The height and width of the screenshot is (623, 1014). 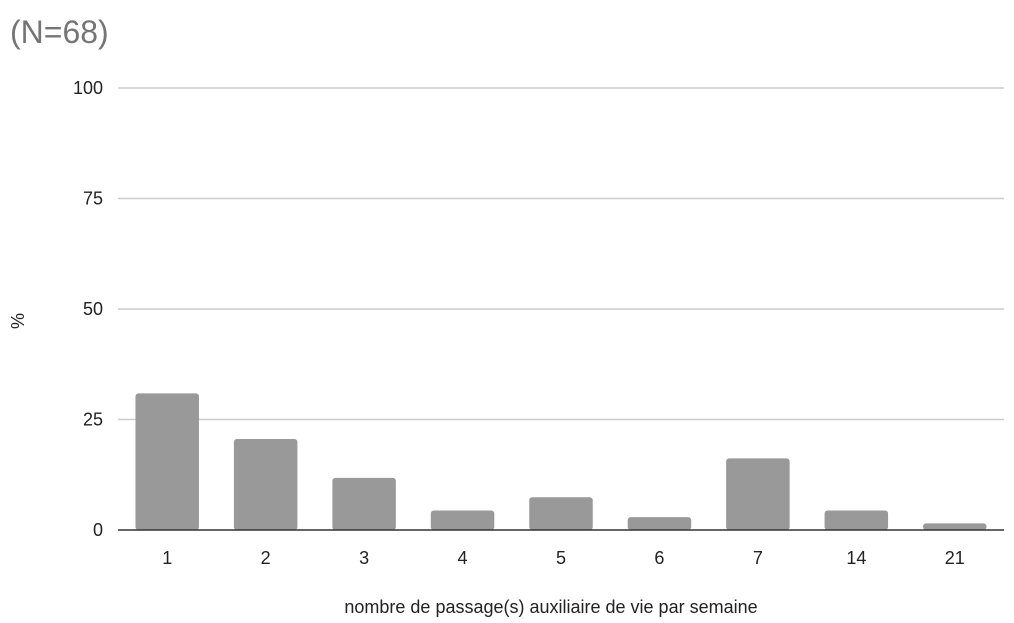 I want to click on x-tick-label: 2, so click(x=266, y=558).